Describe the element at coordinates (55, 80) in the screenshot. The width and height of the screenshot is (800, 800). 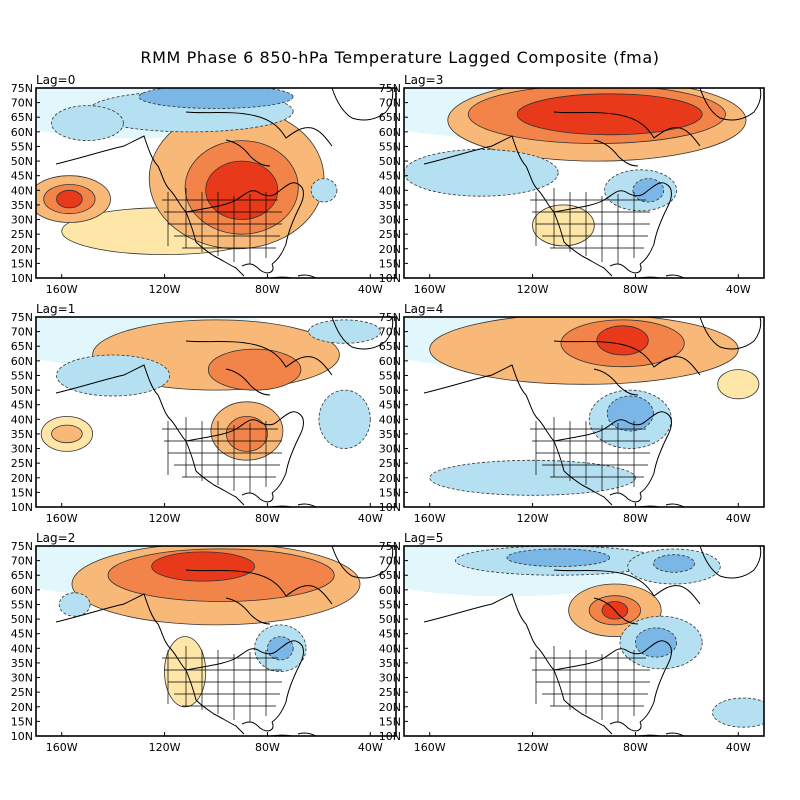
I see `lag-label: Lag=0` at that location.